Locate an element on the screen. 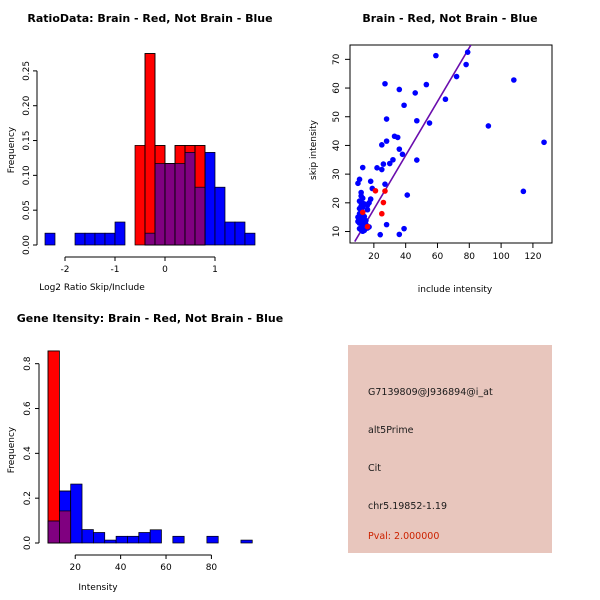  y-axis-tick-label: 0.15 is located at coordinates (27, 141).